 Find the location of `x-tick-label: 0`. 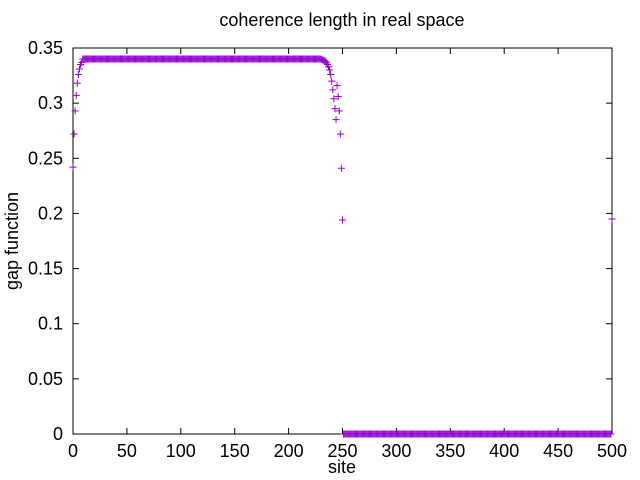

x-tick-label: 0 is located at coordinates (73, 451).